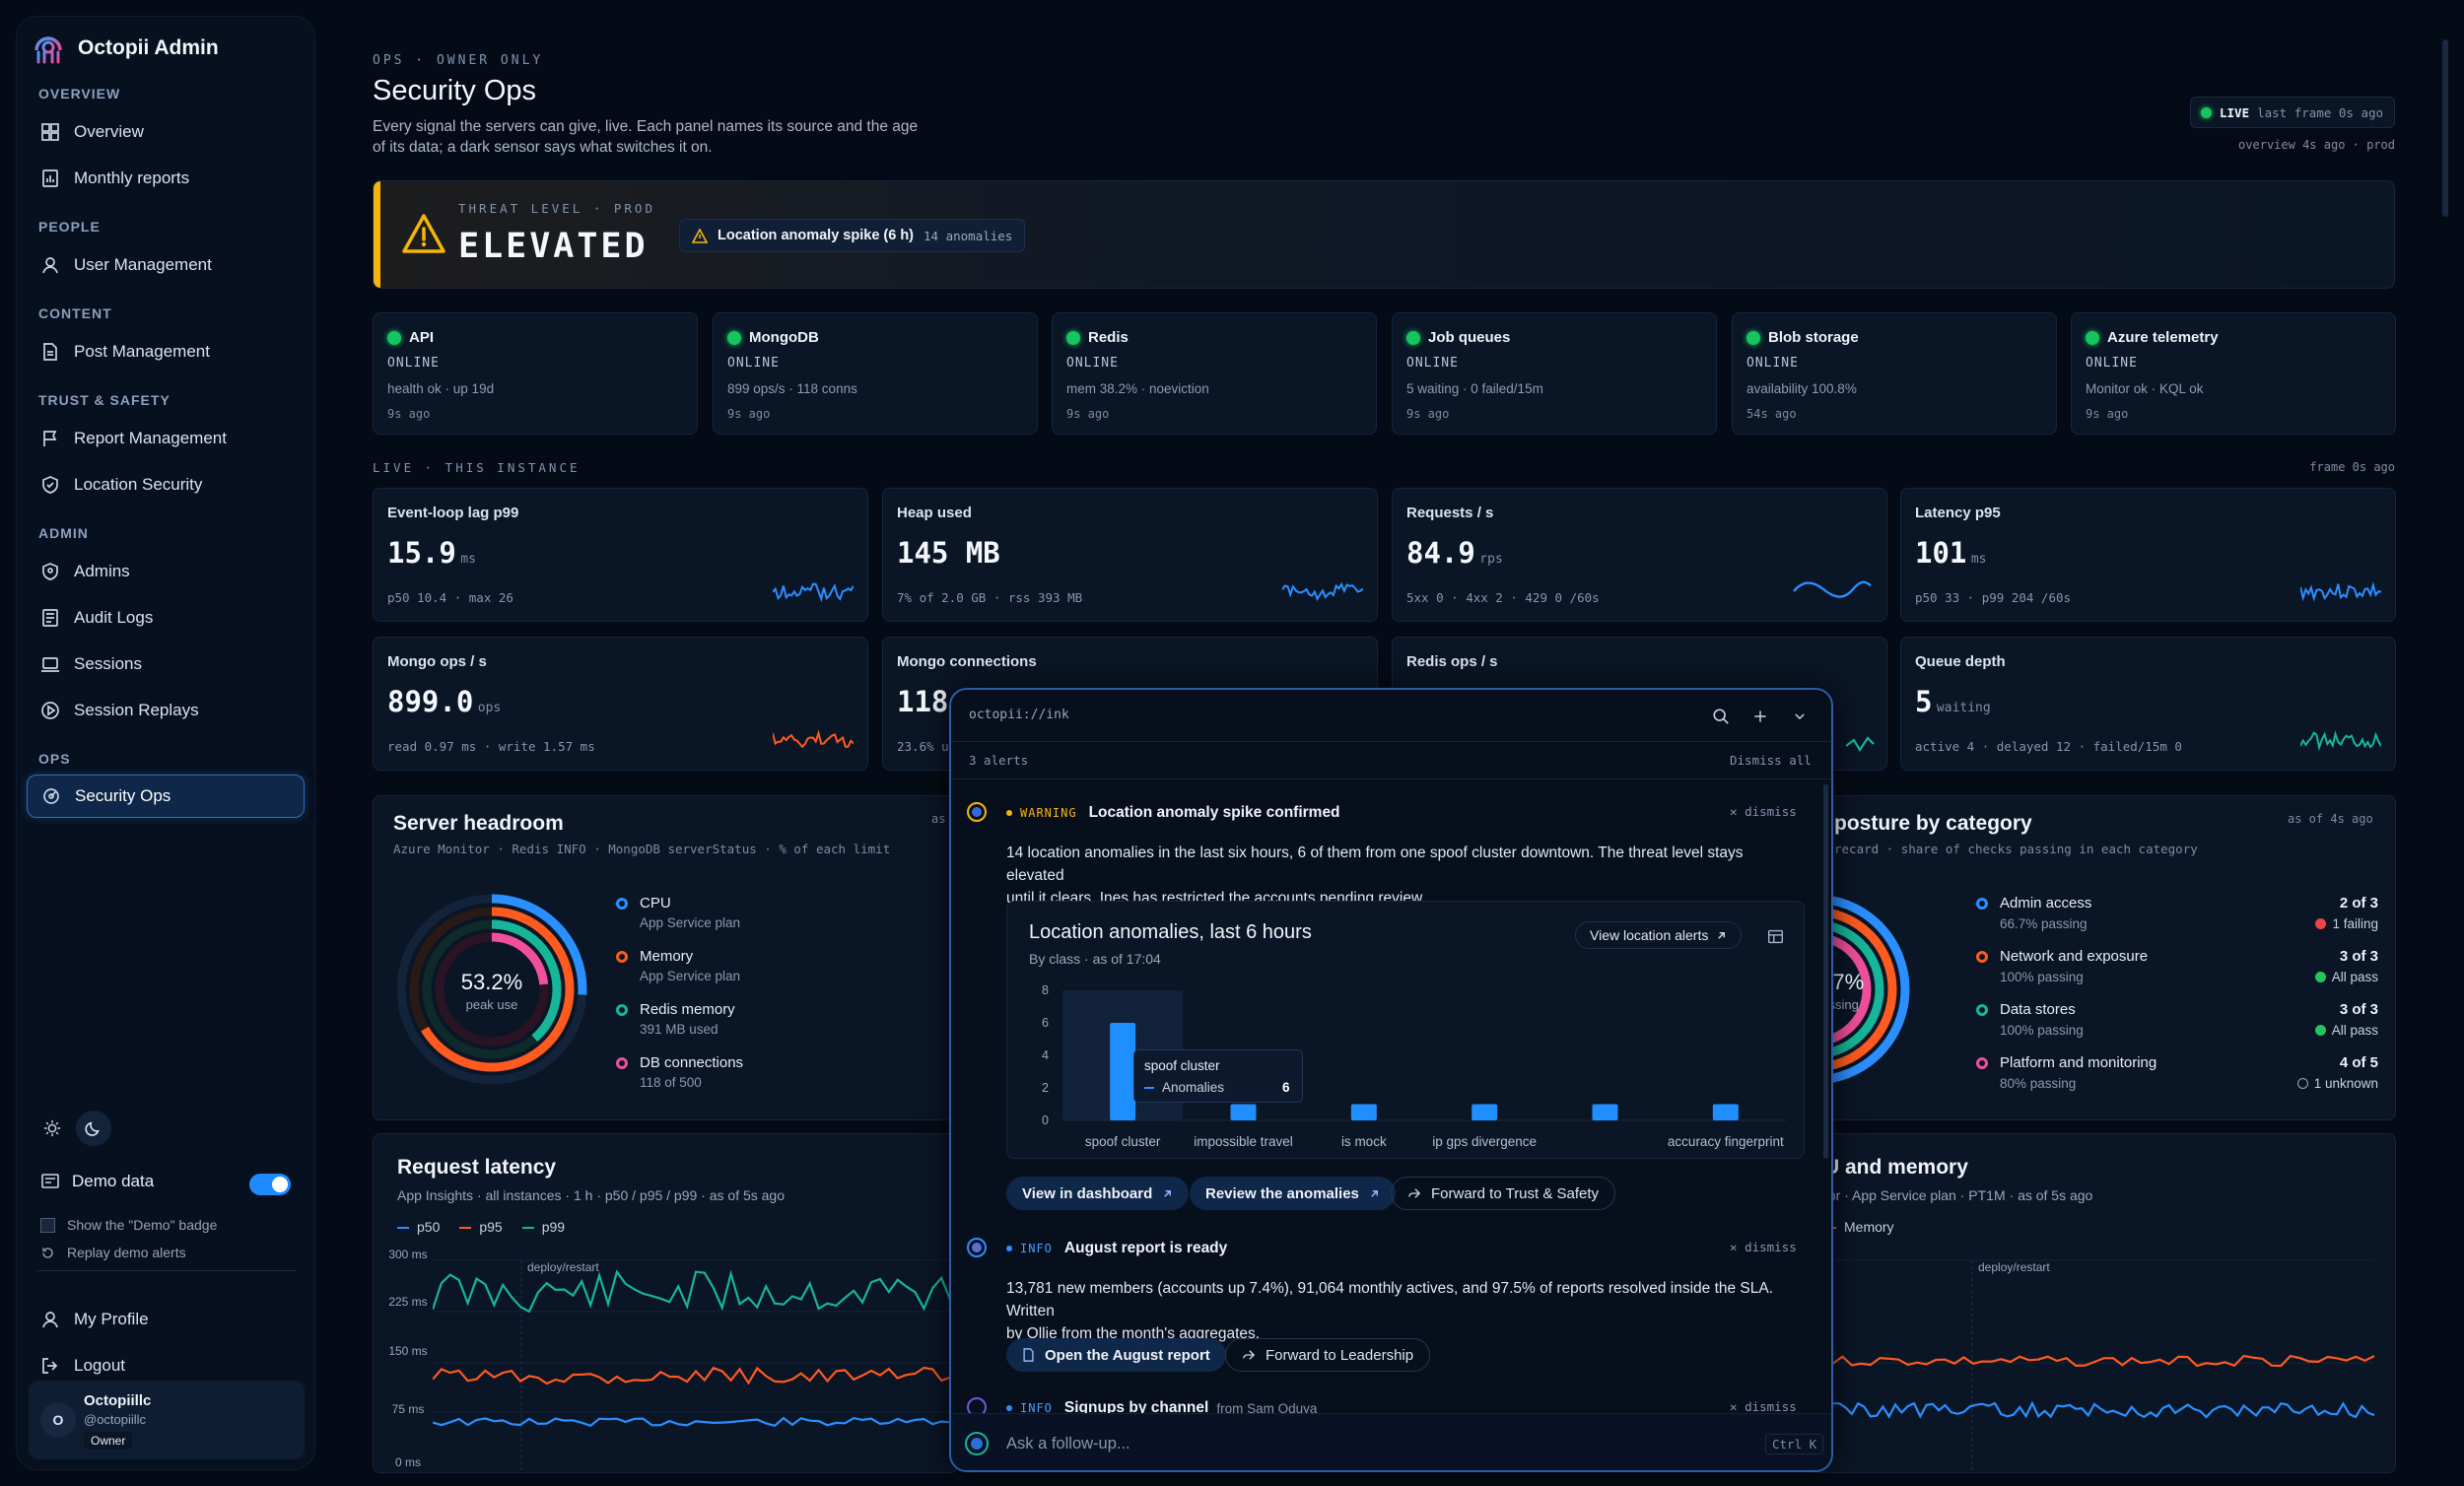 Image resolution: width=2464 pixels, height=1486 pixels. Describe the element at coordinates (923, 701) in the screenshot. I see `metric-value: 118` at that location.